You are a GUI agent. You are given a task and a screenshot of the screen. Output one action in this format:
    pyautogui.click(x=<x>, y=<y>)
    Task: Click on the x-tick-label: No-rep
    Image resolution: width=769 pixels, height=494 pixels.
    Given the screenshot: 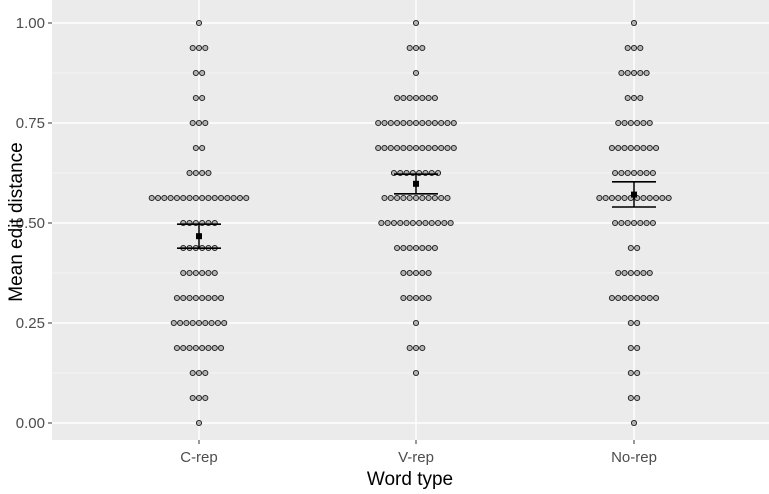 What is the action you would take?
    pyautogui.click(x=634, y=457)
    